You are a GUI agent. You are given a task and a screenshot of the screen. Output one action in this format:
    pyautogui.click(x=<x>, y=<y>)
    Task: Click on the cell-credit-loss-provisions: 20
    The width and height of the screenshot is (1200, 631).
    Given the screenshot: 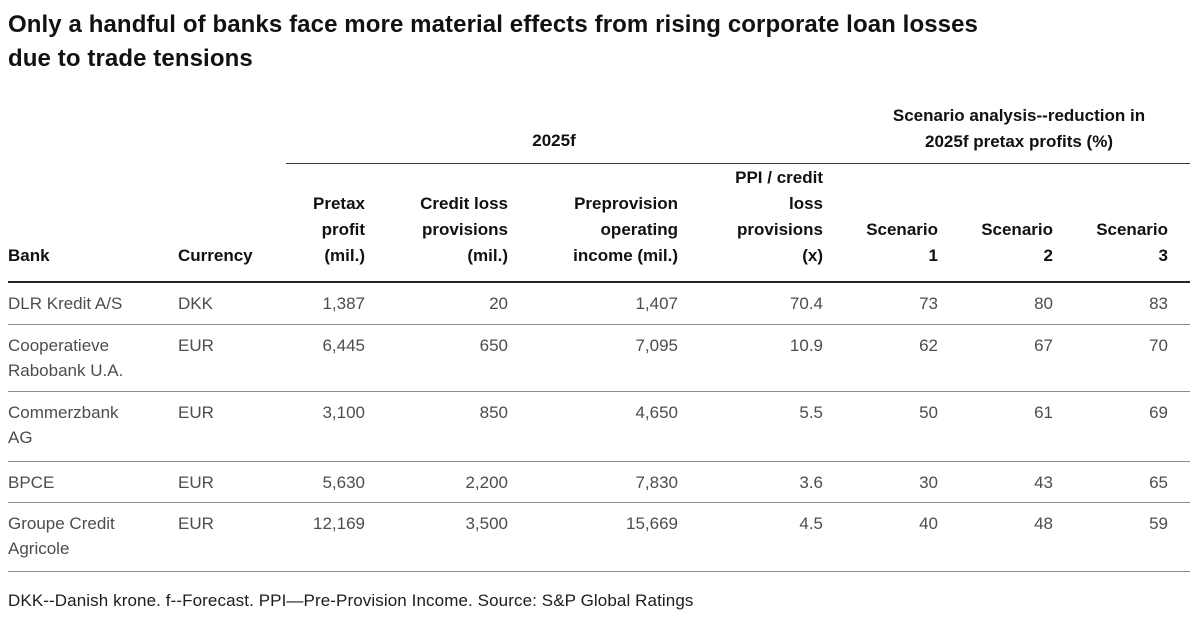 What is the action you would take?
    pyautogui.click(x=498, y=303)
    